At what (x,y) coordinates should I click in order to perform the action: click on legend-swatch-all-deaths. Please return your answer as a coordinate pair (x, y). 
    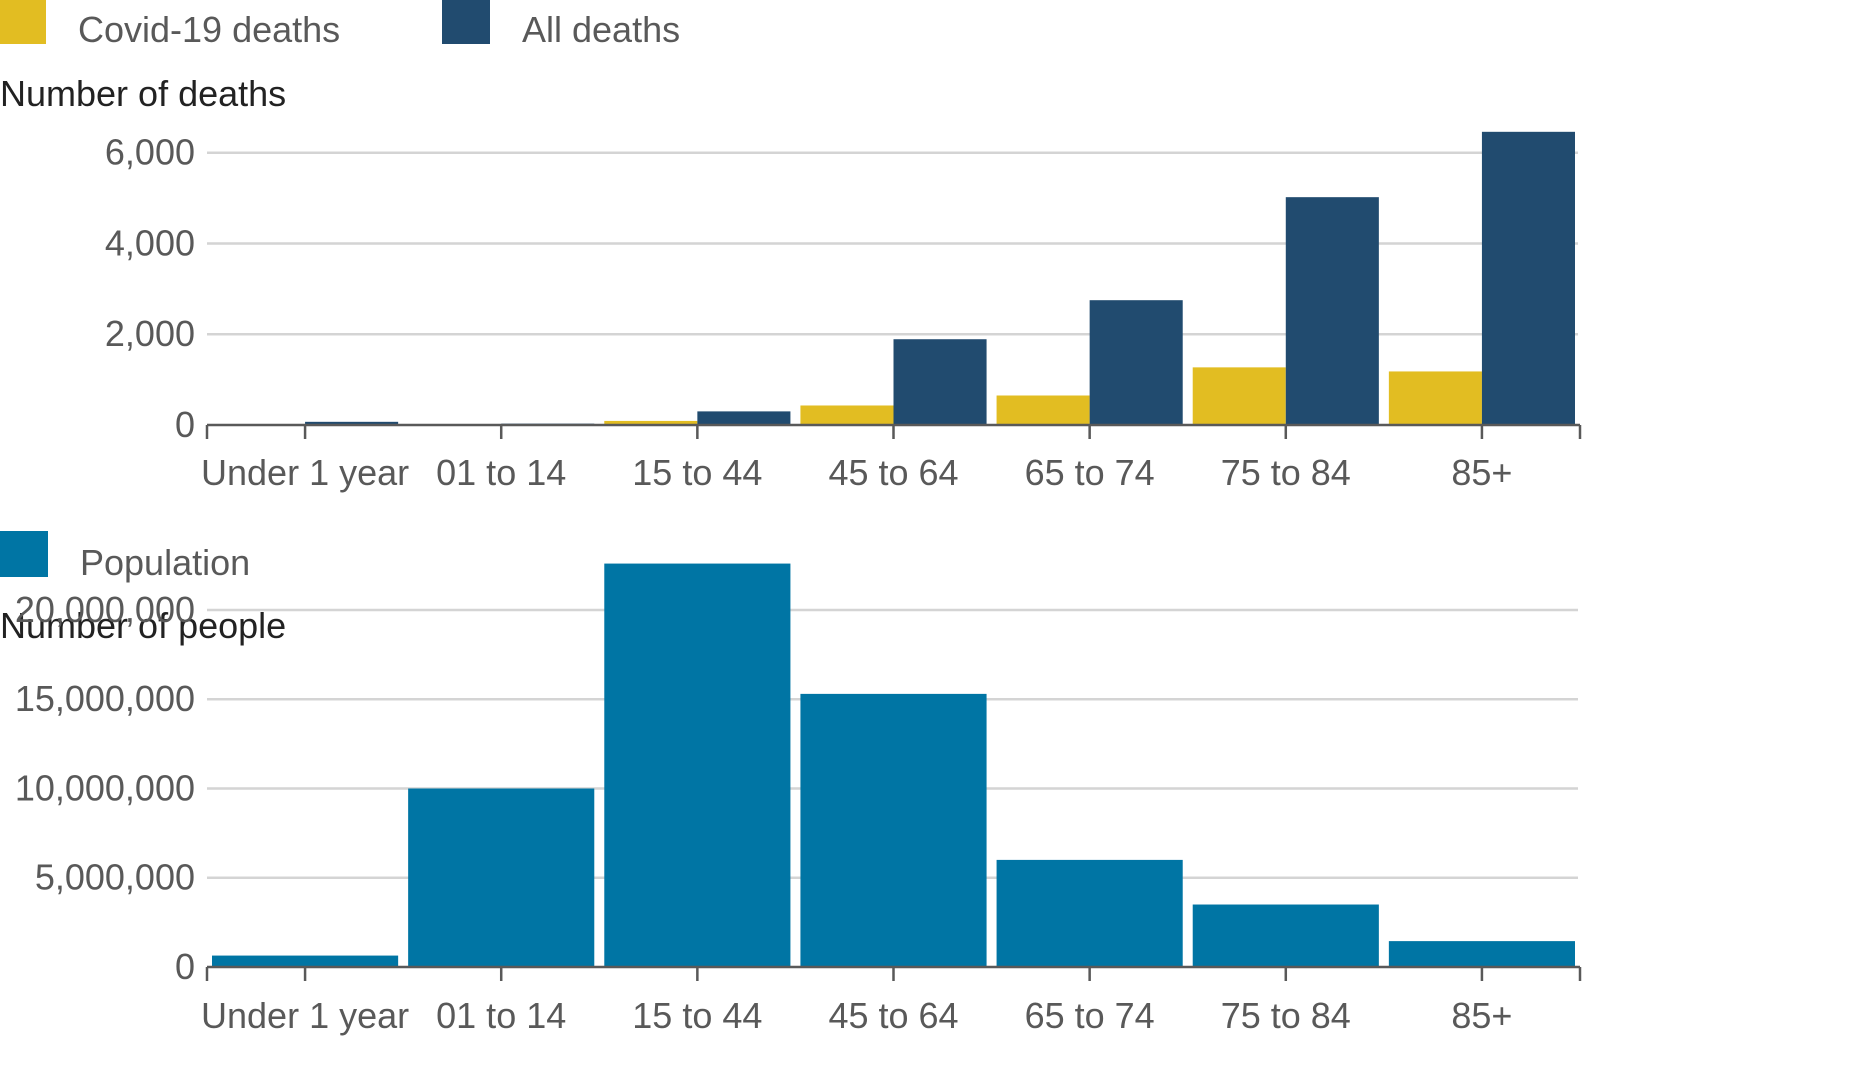
    Looking at the image, I should click on (466, 22).